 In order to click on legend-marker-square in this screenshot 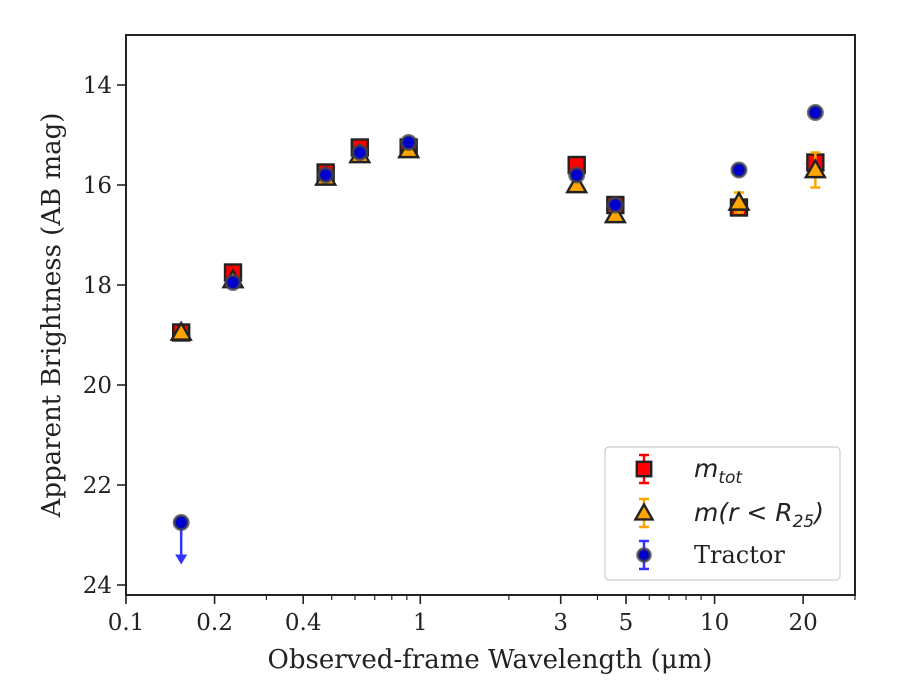, I will do `click(644, 469)`.